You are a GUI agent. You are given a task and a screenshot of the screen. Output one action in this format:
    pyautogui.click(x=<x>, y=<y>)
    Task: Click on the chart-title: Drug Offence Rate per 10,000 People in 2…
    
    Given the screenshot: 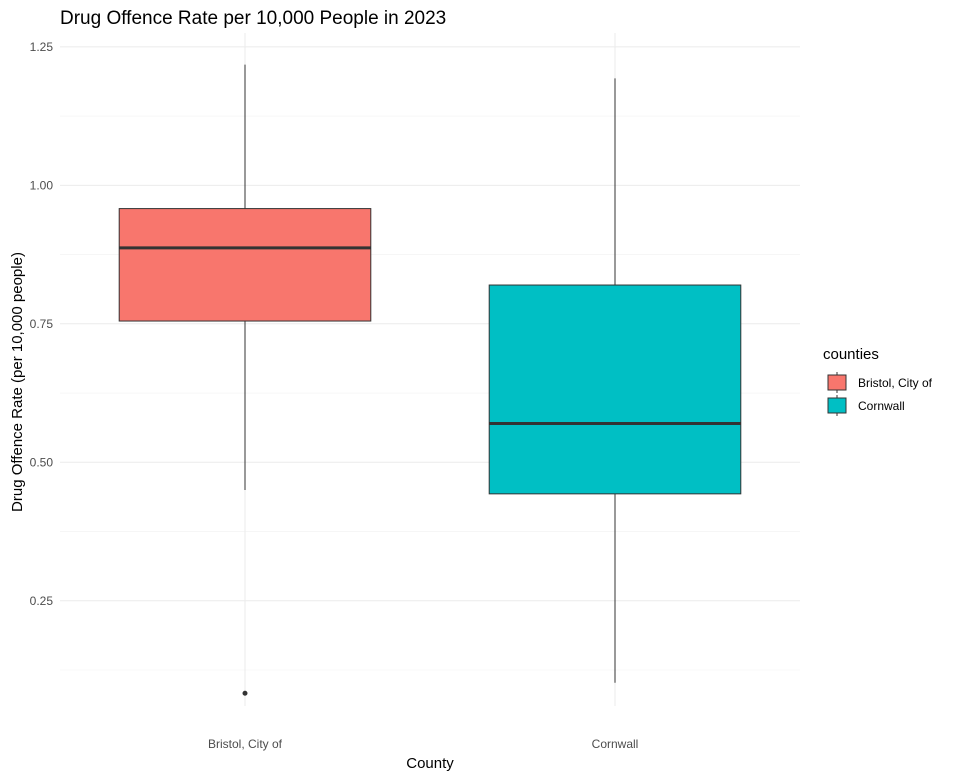 What is the action you would take?
    pyautogui.click(x=253, y=18)
    